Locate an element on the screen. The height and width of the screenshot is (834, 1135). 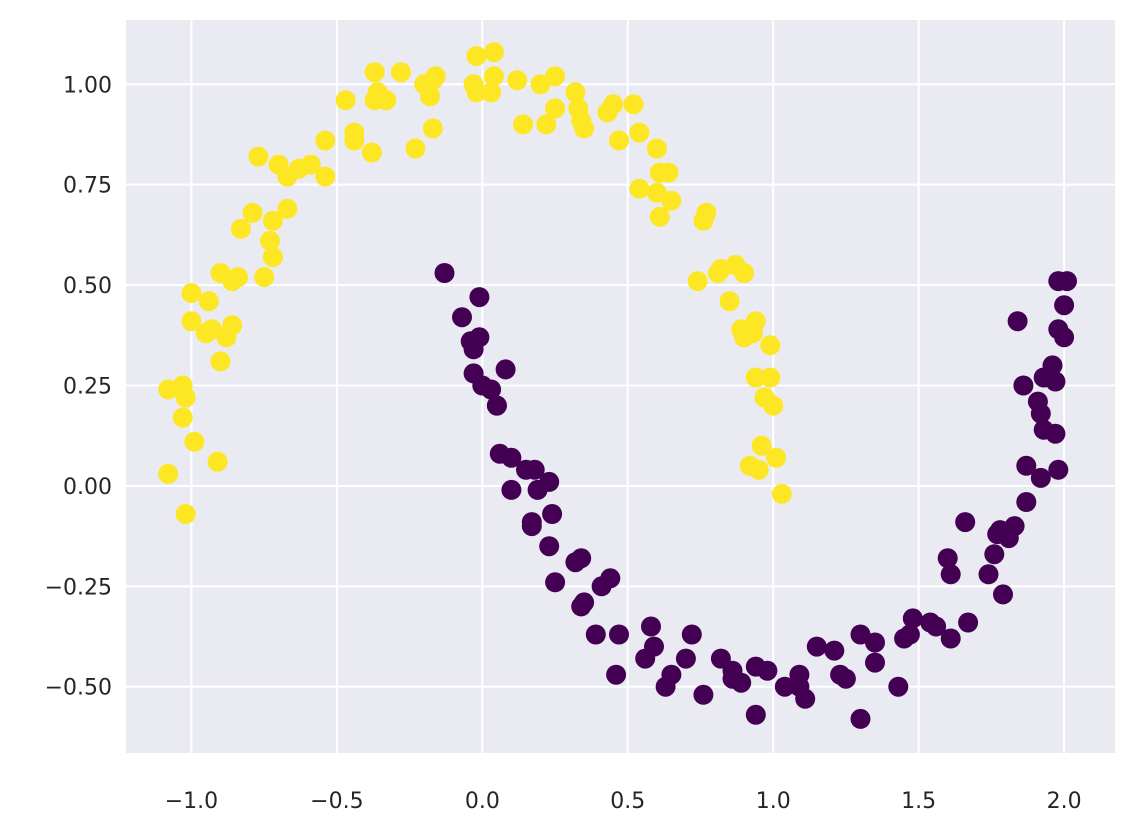
y-tick-label: −0.50 is located at coordinates (78, 688).